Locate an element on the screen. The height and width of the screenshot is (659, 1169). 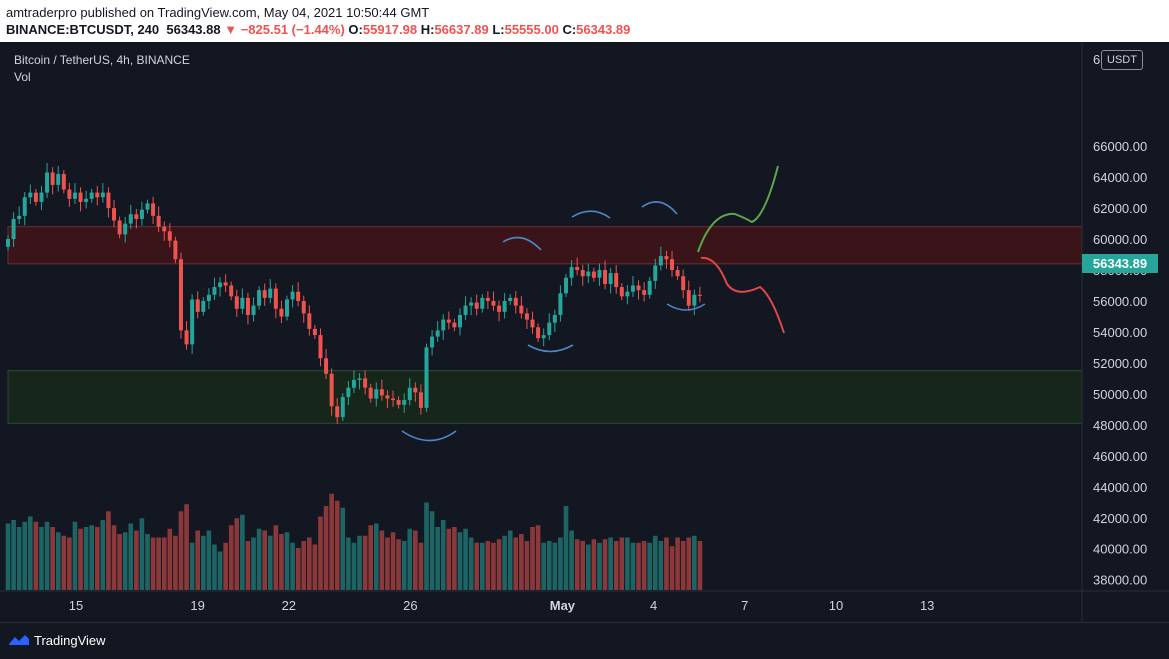
bearish-projection-path is located at coordinates (742, 295).